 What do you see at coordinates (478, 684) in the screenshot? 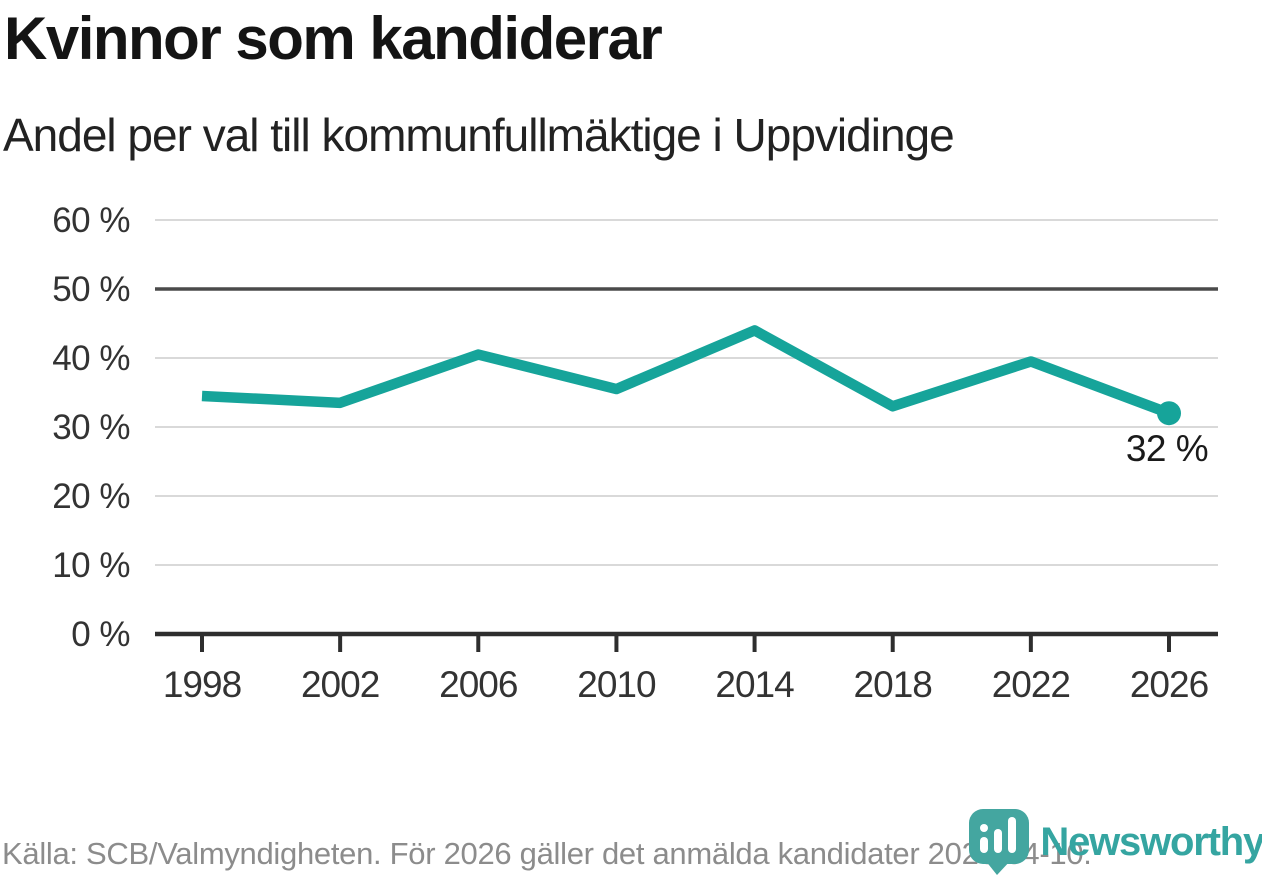
I see `x-tick-label-2006: 2006` at bounding box center [478, 684].